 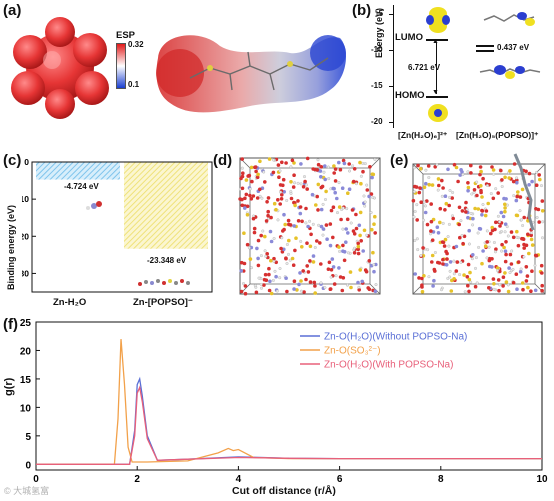 What do you see at coordinates (26, 351) in the screenshot?
I see `rdf-ytick: 20` at bounding box center [26, 351].